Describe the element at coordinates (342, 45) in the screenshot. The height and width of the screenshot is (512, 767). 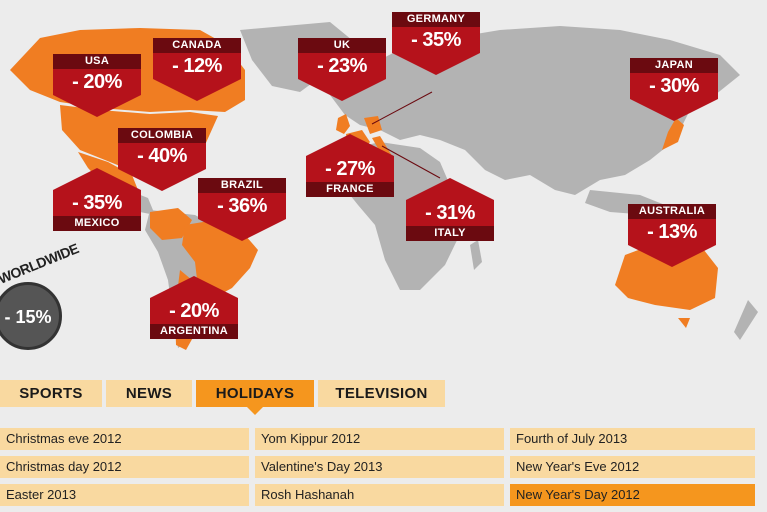
I see `marker-uk-name: UK` at that location.